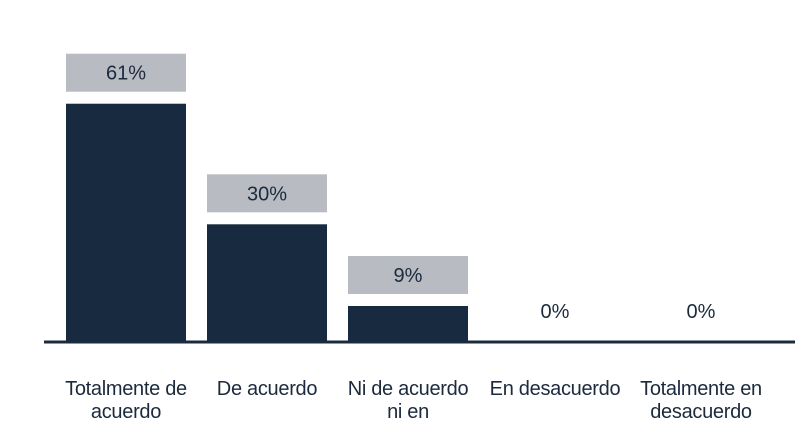 This screenshot has width=811, height=433. I want to click on category-label: Ni de acuerdo ni en, so click(408, 401).